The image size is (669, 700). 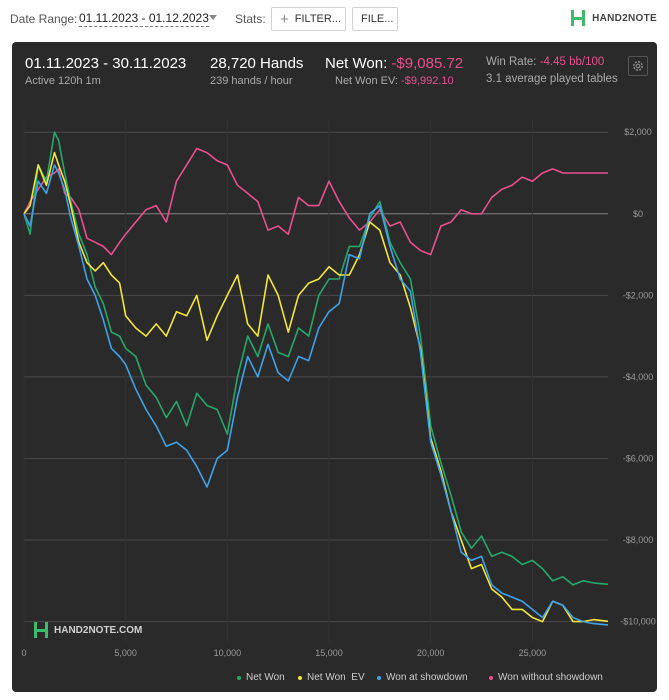 I want to click on net-won: Net Won: -$9,085.72, so click(x=394, y=63).